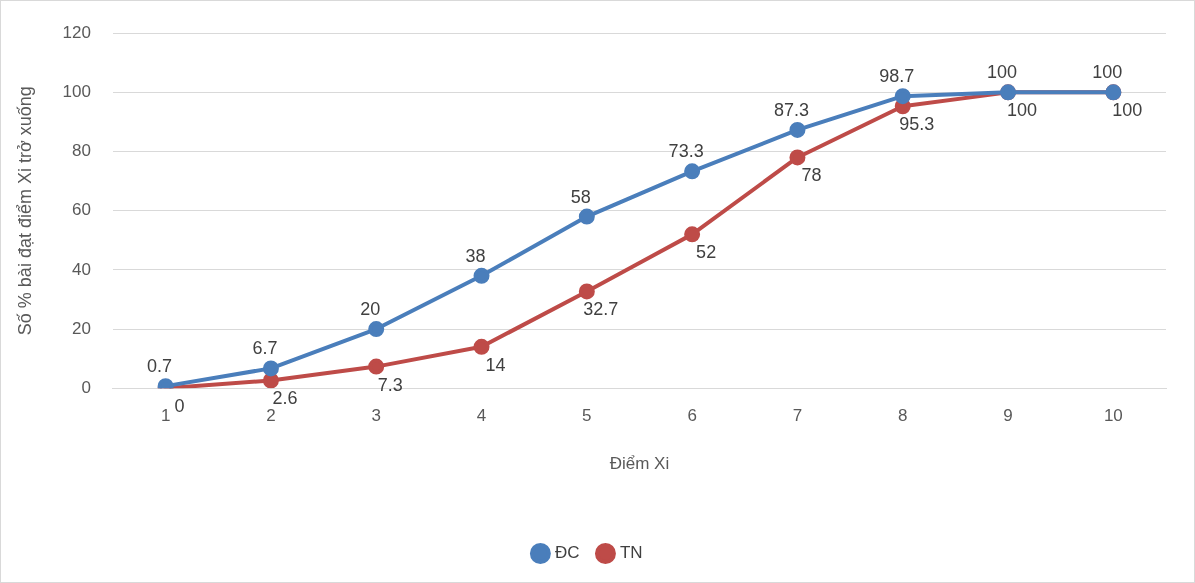 The height and width of the screenshot is (583, 1195). What do you see at coordinates (567, 553) in the screenshot?
I see `legend-label: ĐC` at bounding box center [567, 553].